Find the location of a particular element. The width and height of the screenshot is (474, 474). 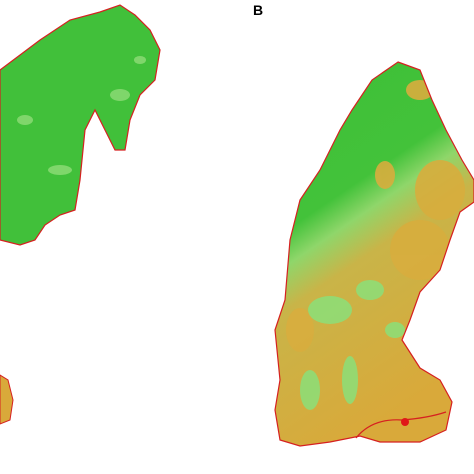

location-marker is located at coordinates (405, 422).